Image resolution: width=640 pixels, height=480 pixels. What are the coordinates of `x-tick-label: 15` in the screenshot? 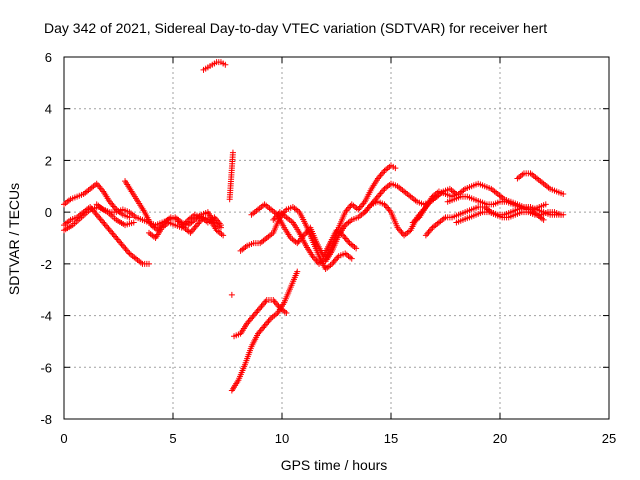 It's located at (391, 438).